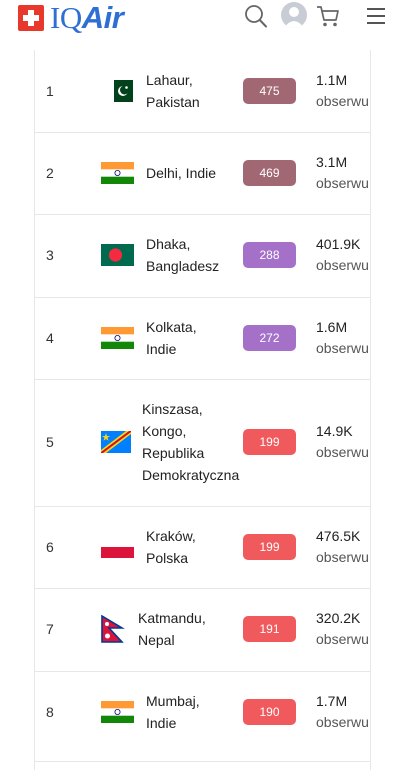  I want to click on pakistan-flag-icon, so click(121, 91).